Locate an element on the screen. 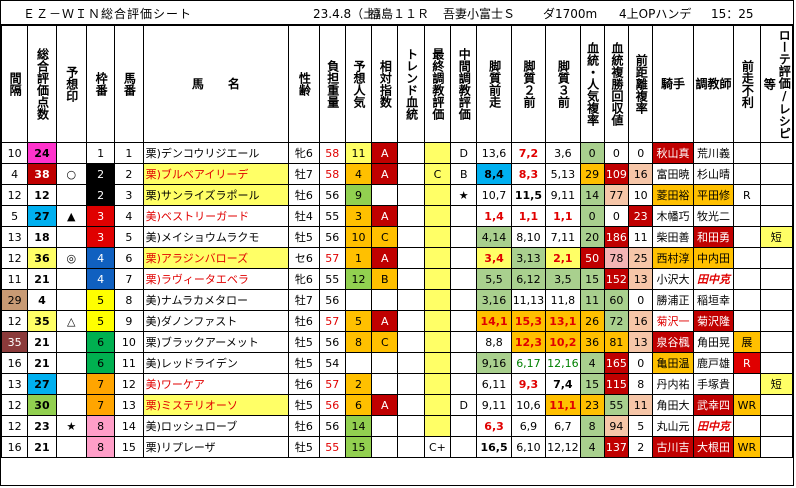 This screenshot has height=488, width=796. style-3-cell: 7,4 is located at coordinates (563, 384).